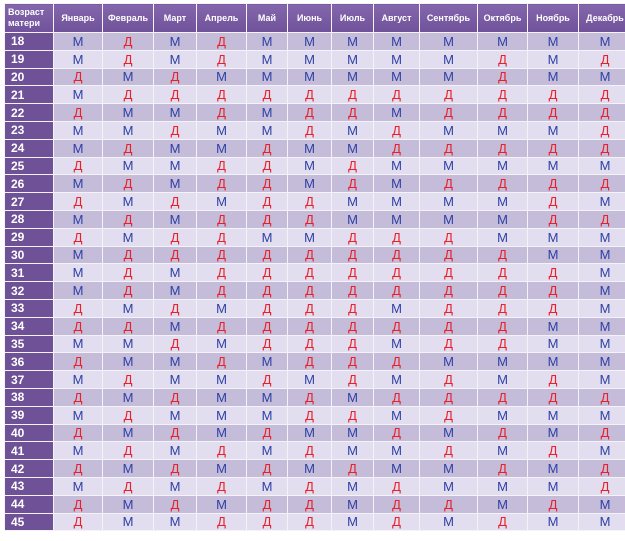 The height and width of the screenshot is (541, 625). What do you see at coordinates (601, 18) in the screenshot?
I see `month-header-dec: Декабрь` at bounding box center [601, 18].